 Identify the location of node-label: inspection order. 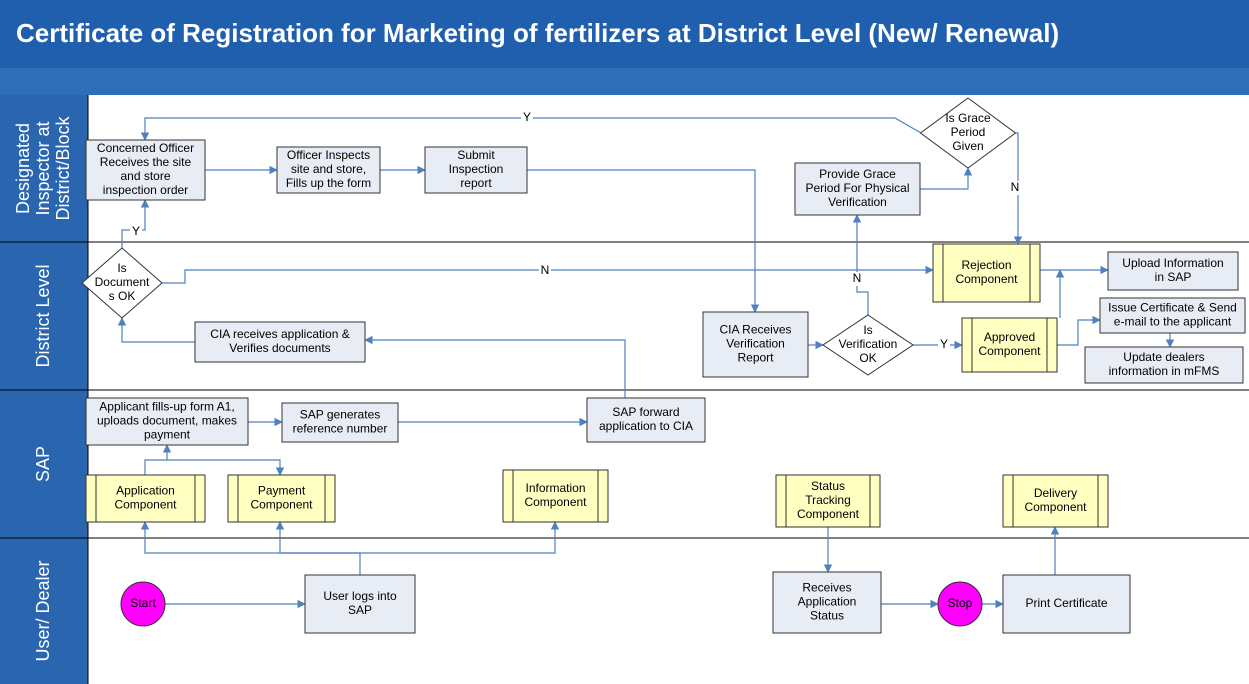
(145, 190).